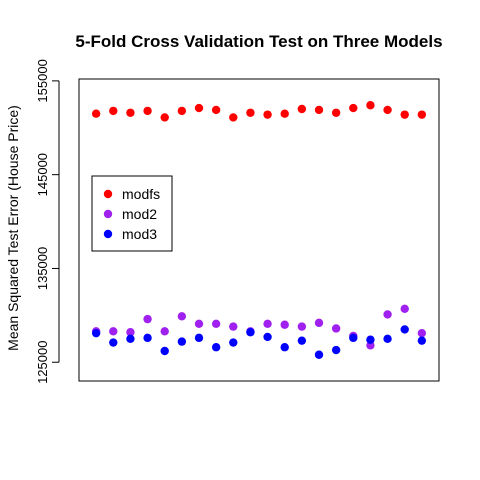 This screenshot has width=480, height=480. Describe the element at coordinates (47, 221) in the screenshot. I see `y-axis: 125000 135000 145000 155000` at that location.